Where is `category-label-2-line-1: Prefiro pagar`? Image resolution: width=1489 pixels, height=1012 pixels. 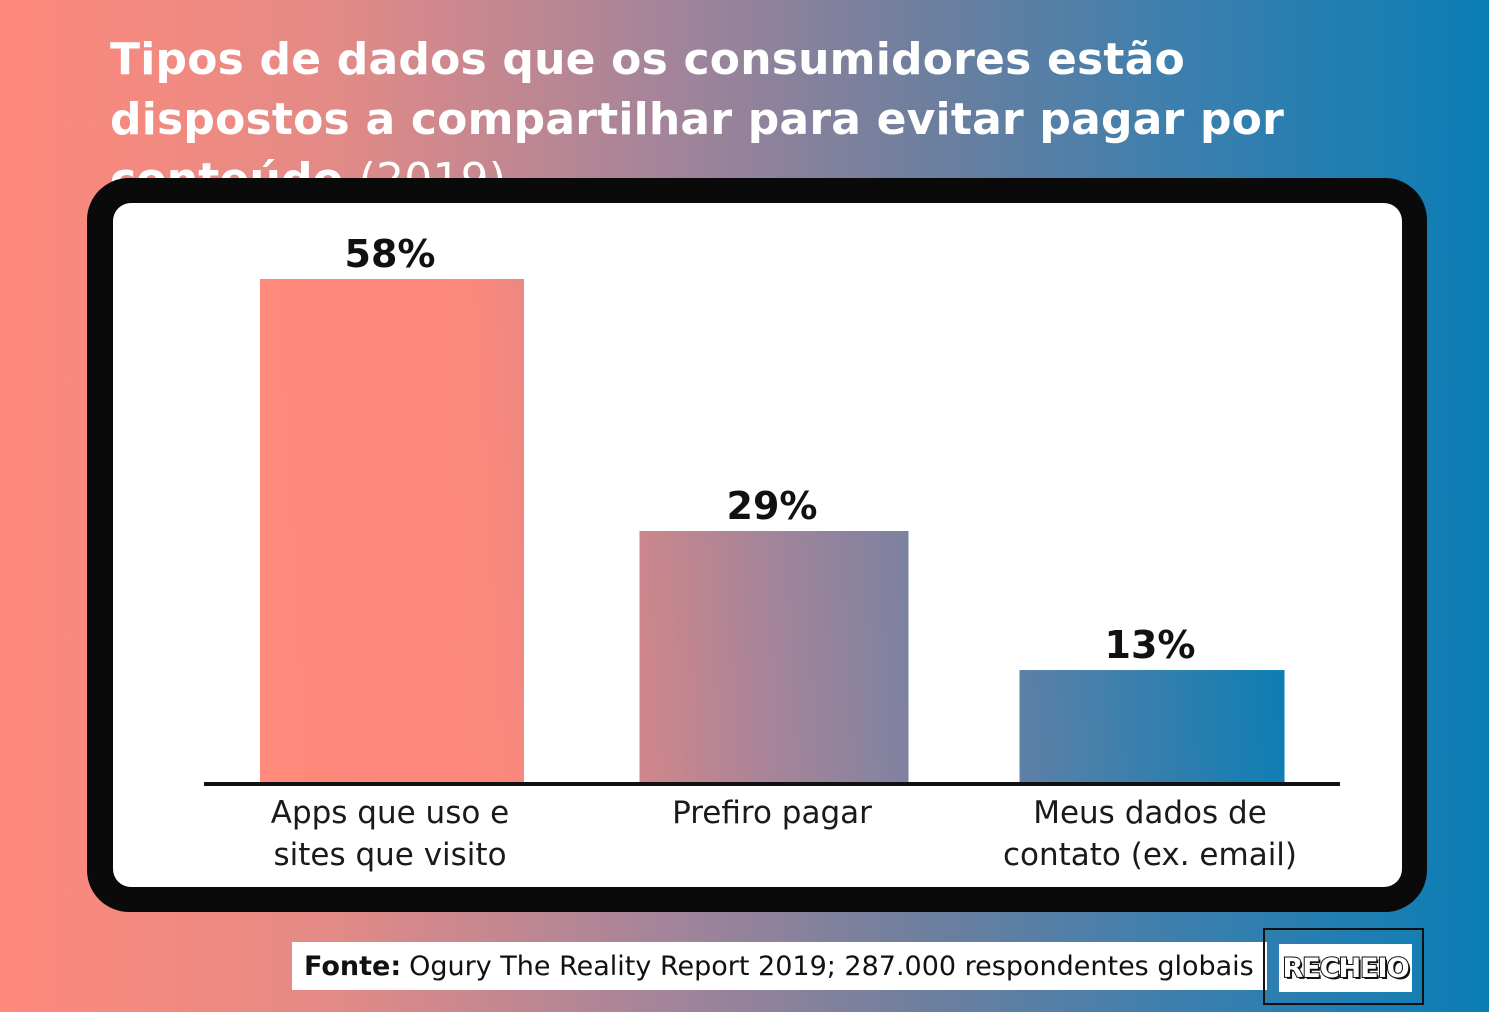 category-label-2-line-1: Prefiro pagar is located at coordinates (772, 813).